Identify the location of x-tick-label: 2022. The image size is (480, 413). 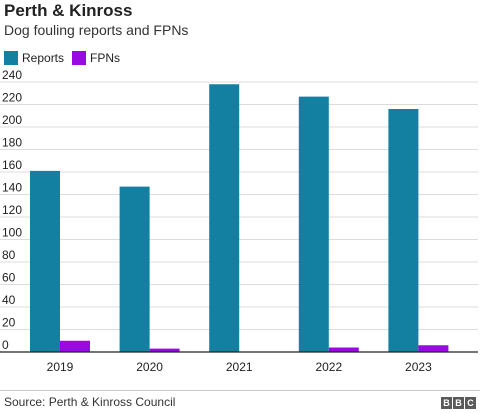
(328, 367).